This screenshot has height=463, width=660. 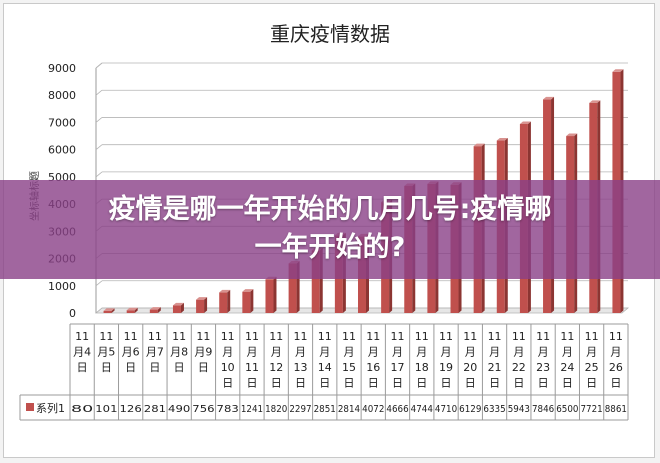 I want to click on legend-swatch, so click(x=30, y=407).